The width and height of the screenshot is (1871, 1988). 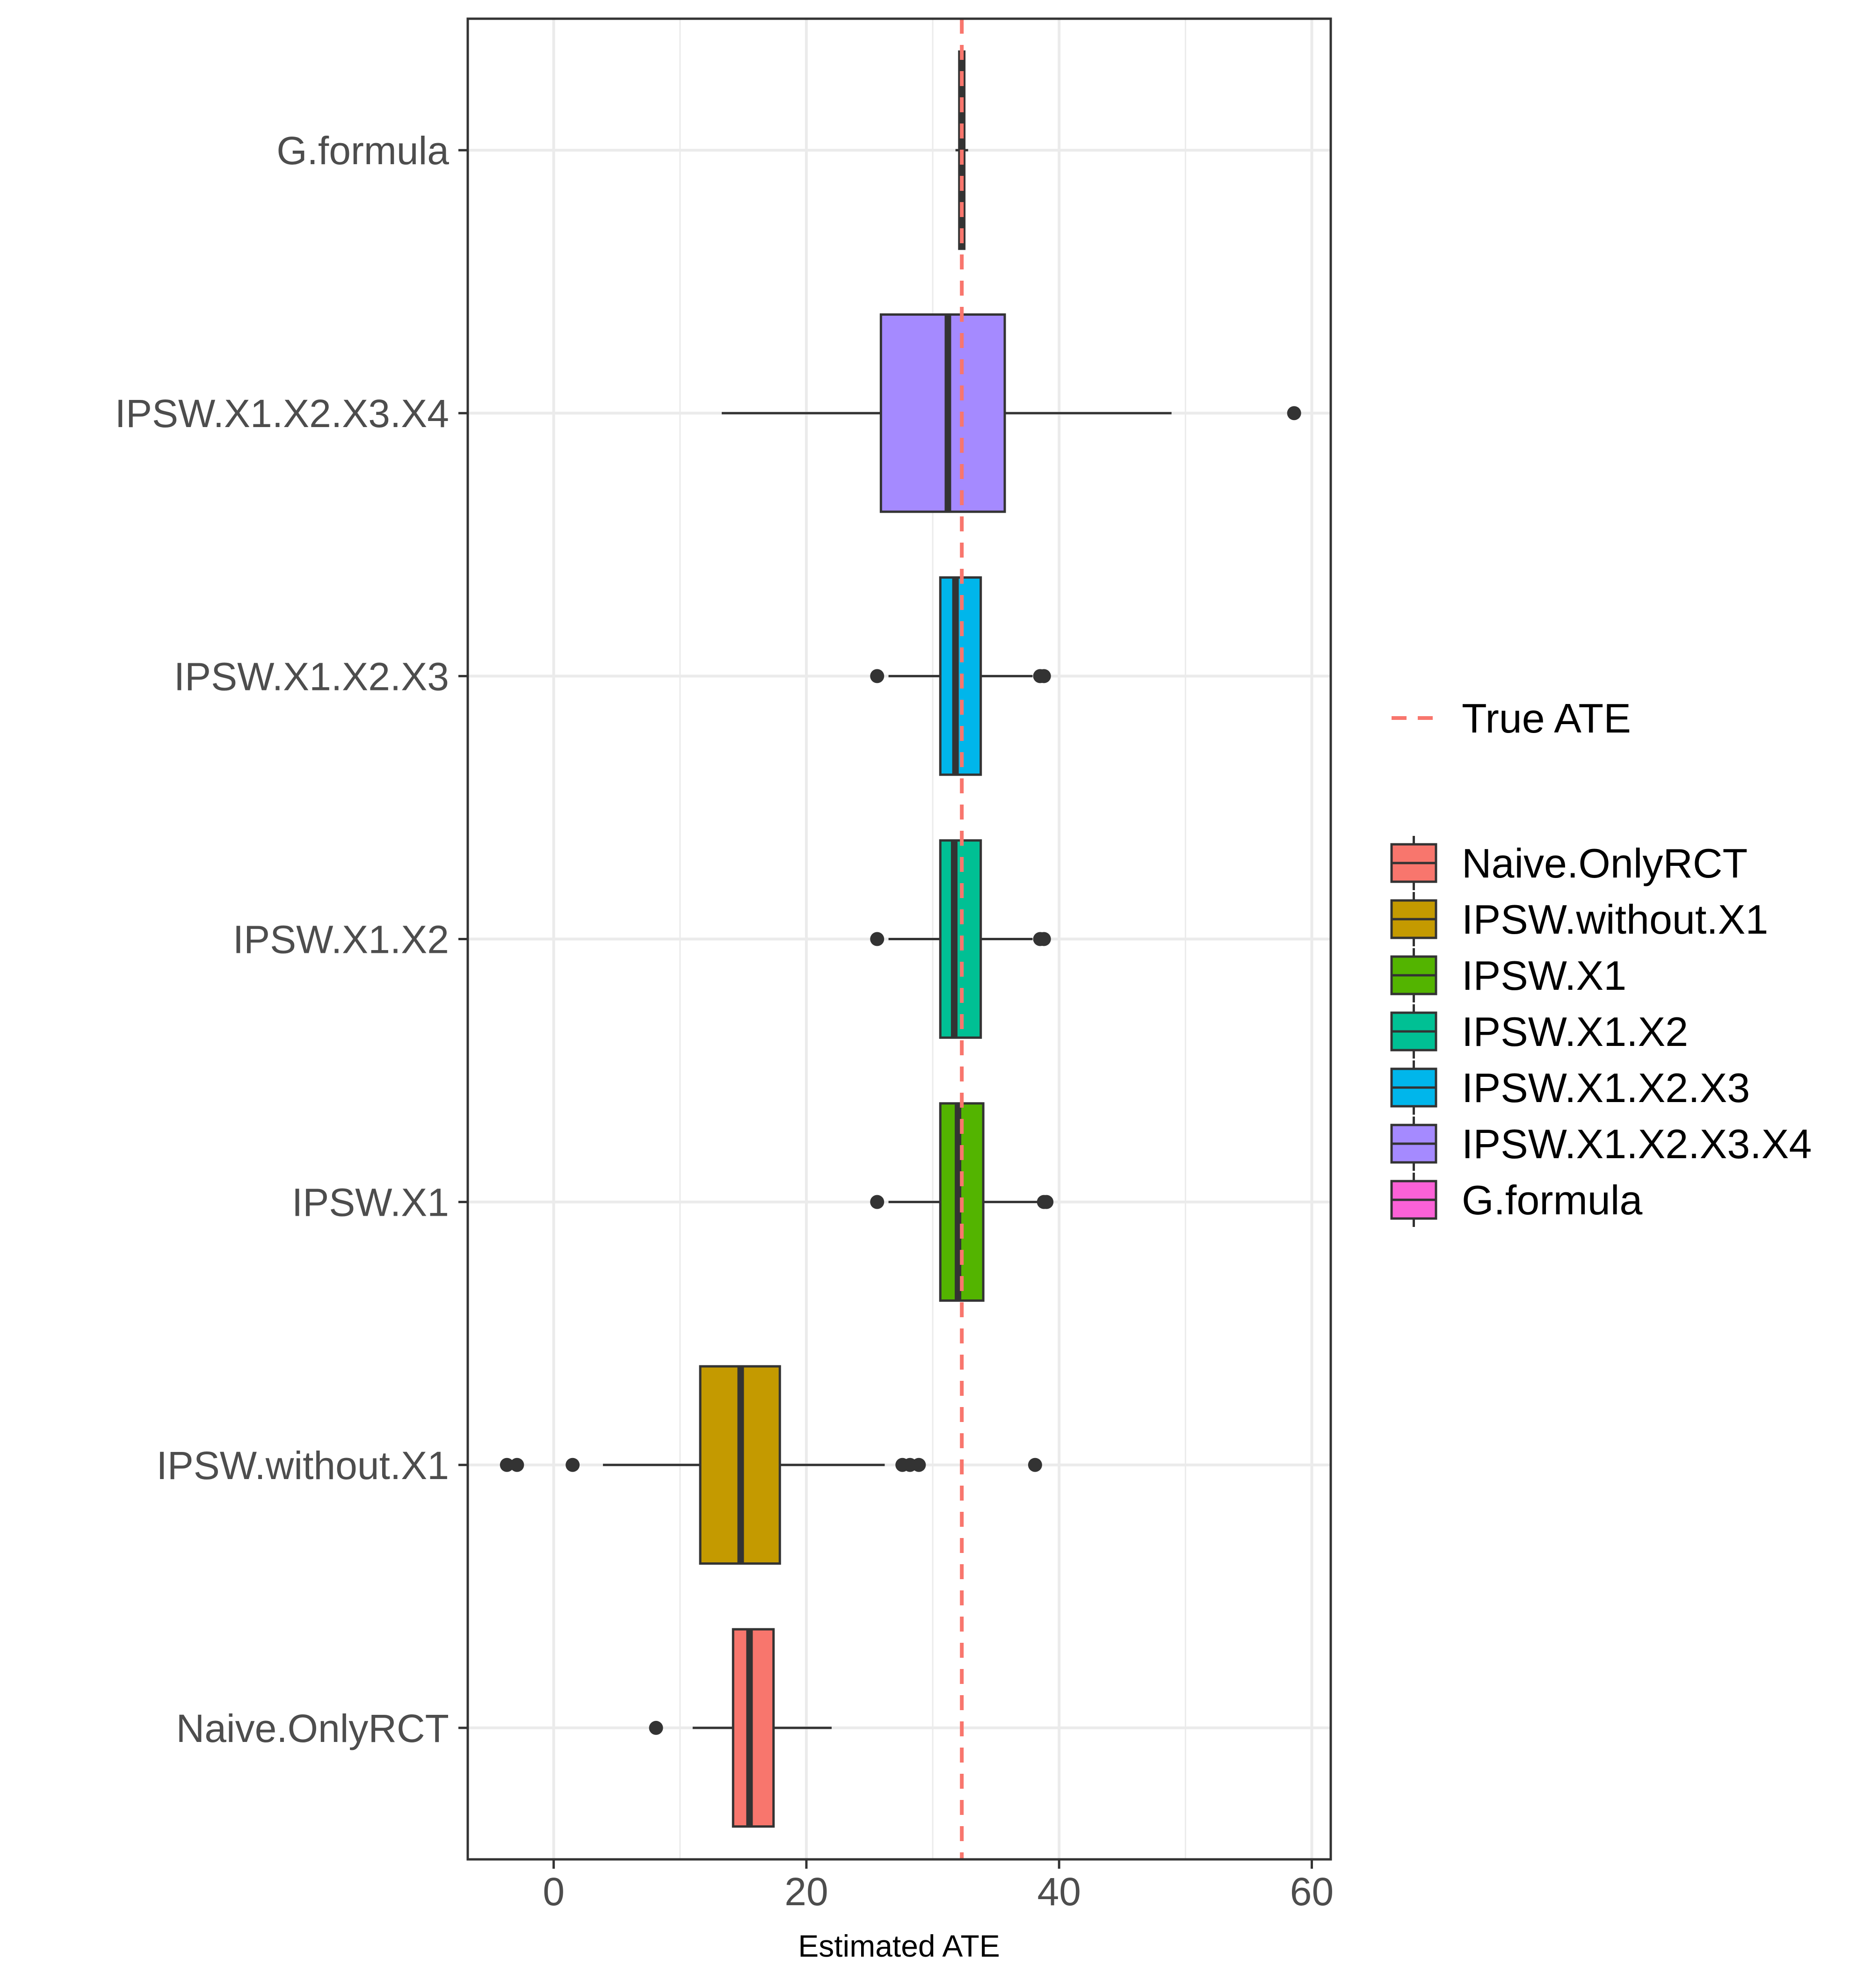 What do you see at coordinates (771, 1465) in the screenshot?
I see `box-IPSW.without.X1` at bounding box center [771, 1465].